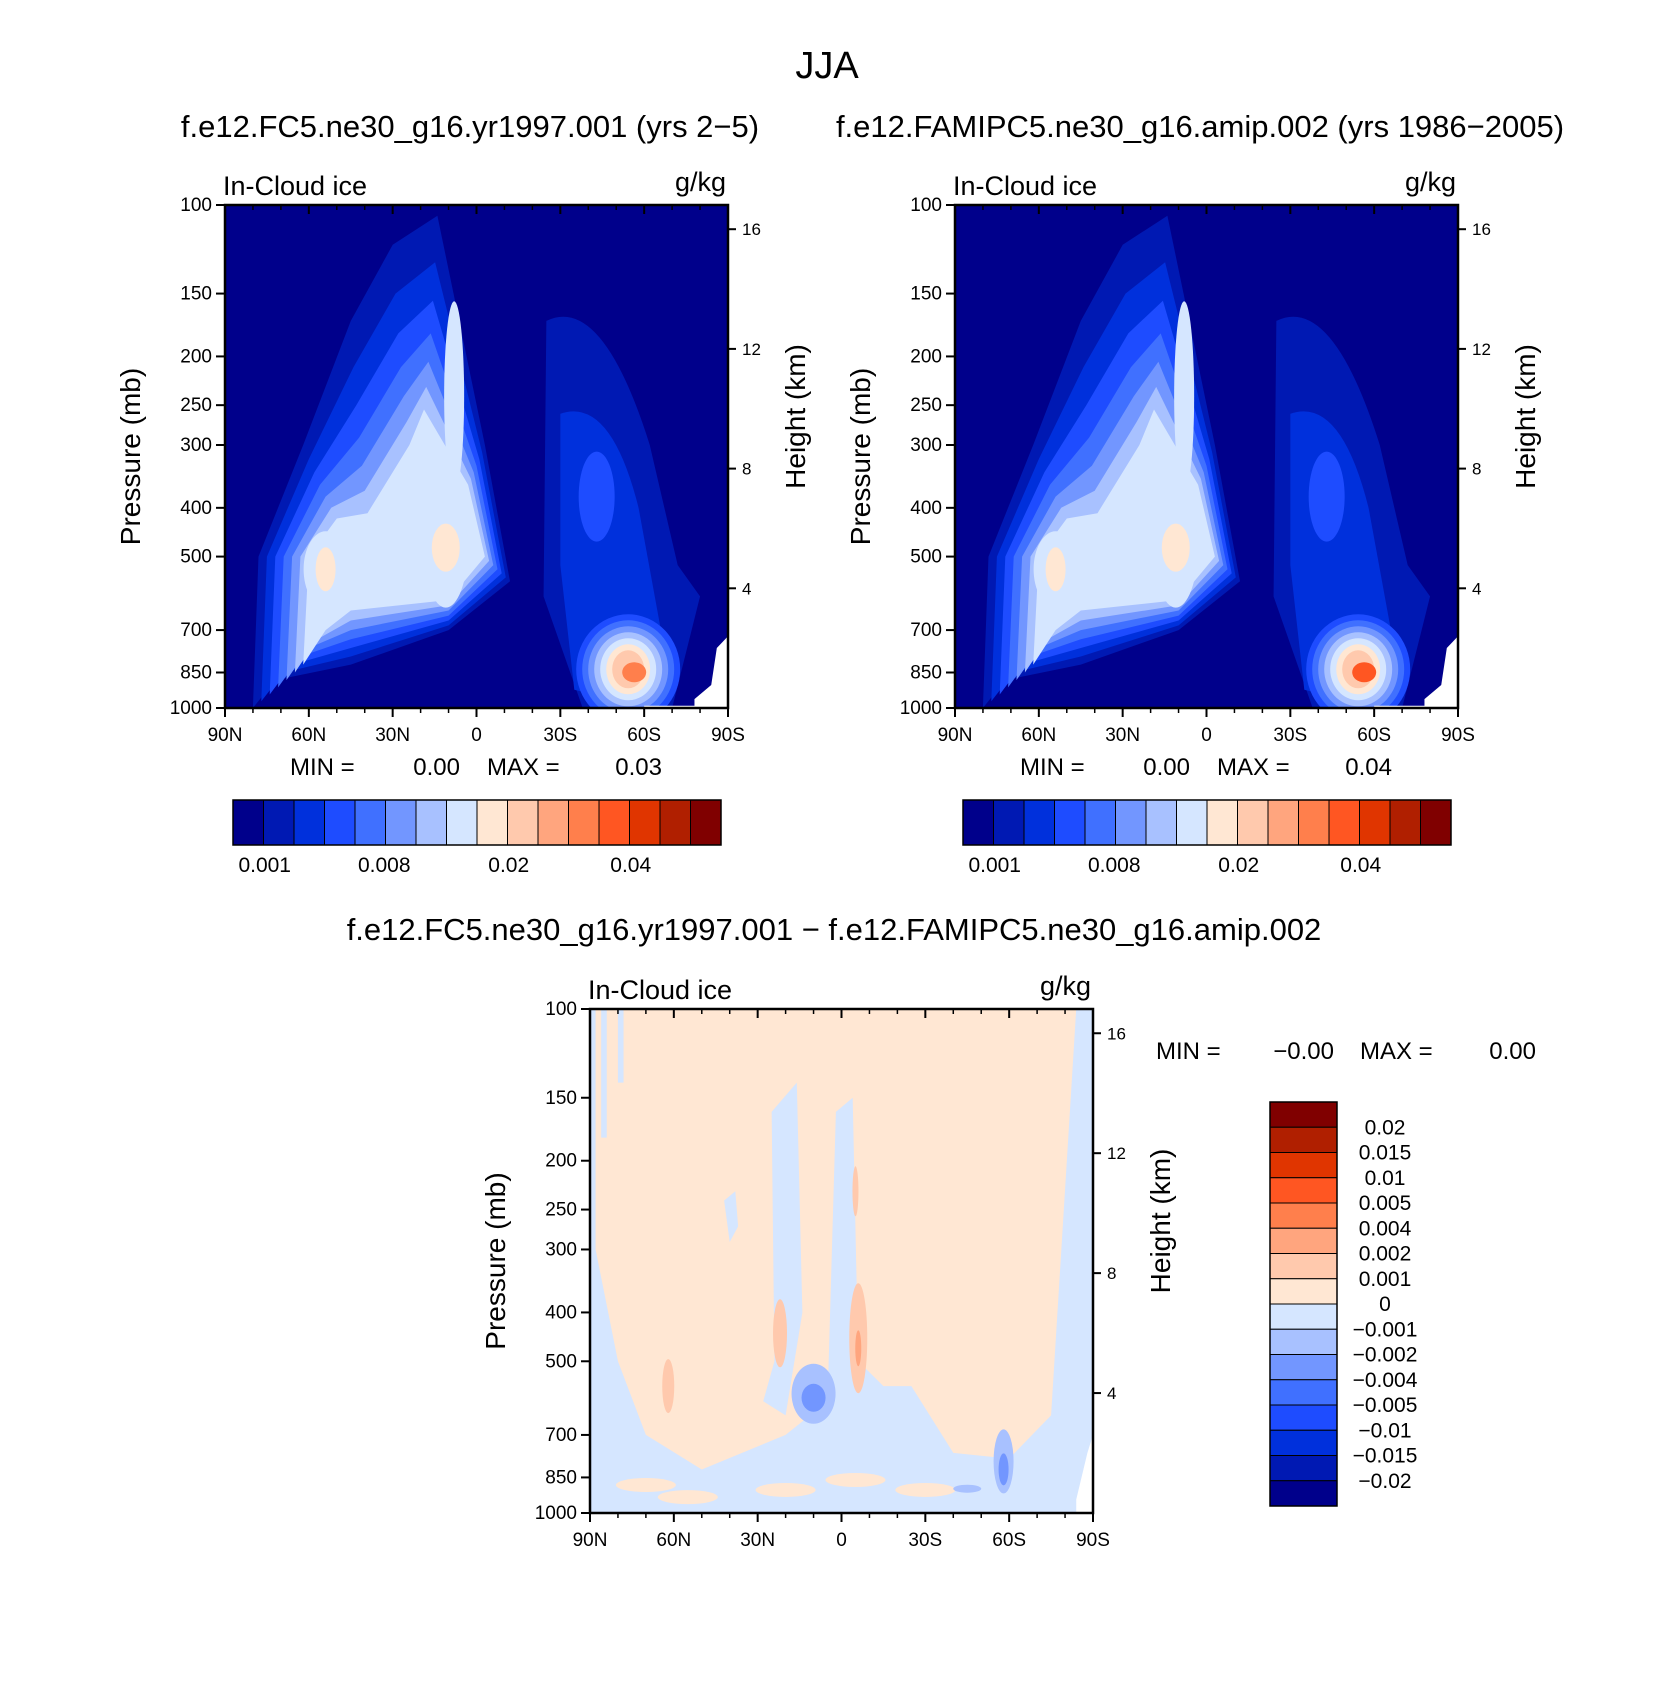  I want to click on y-axis-label: Pressure (mb), so click(495, 1260).